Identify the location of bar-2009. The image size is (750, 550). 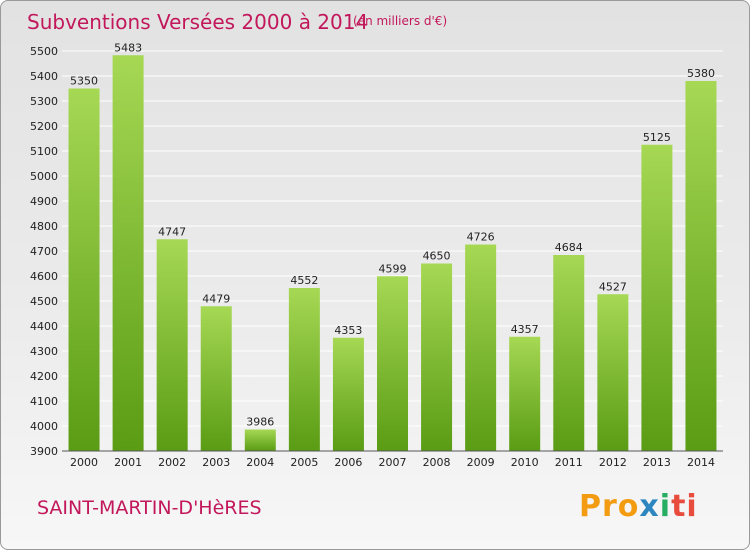
(481, 347).